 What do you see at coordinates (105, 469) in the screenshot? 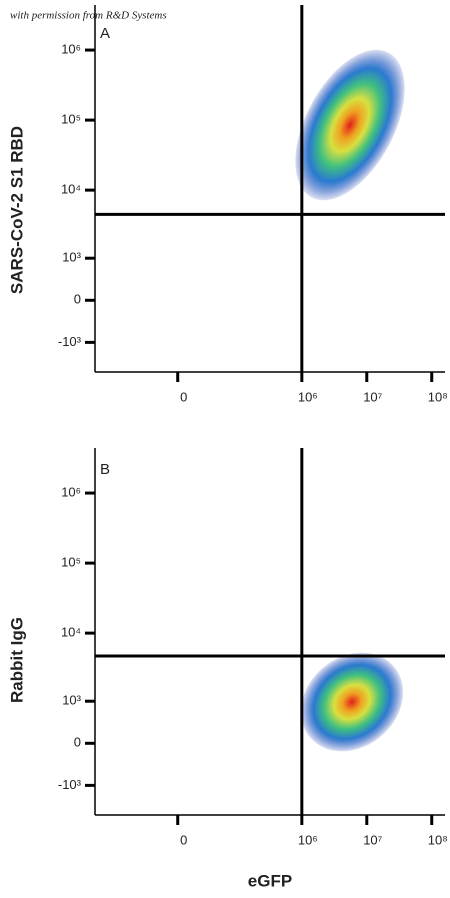
I see `panel-label: B` at bounding box center [105, 469].